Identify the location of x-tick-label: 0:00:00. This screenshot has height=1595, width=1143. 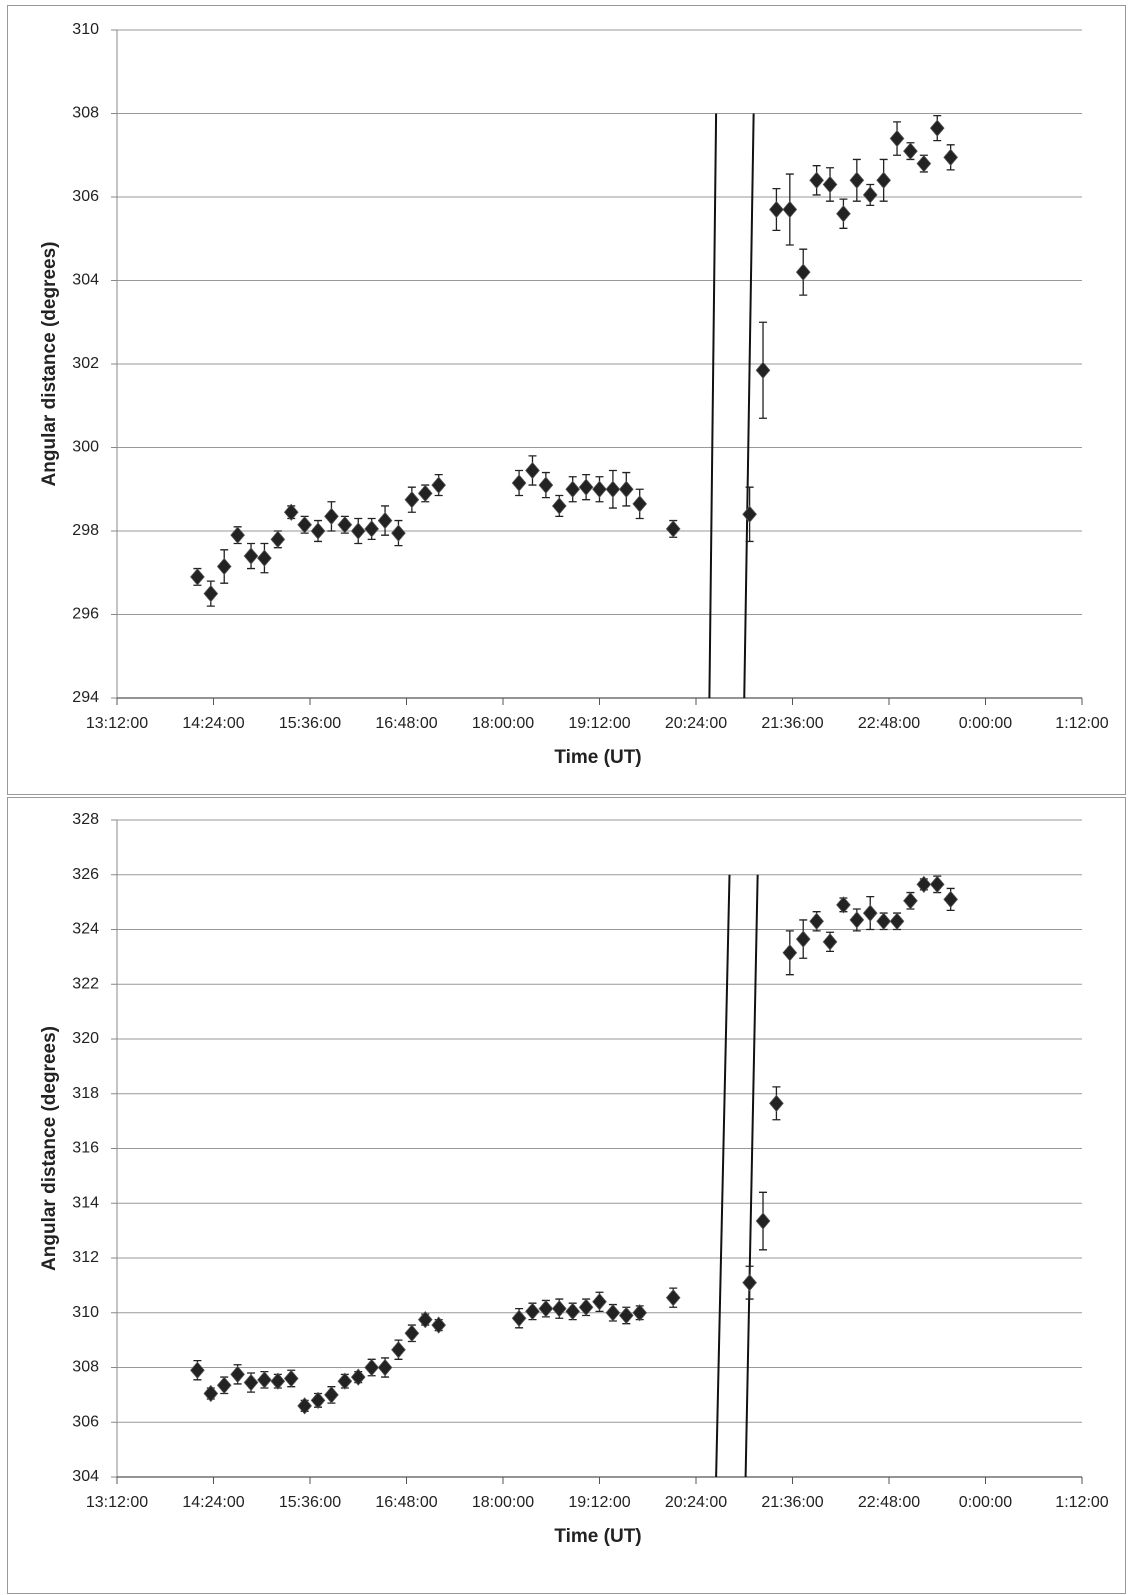
(985, 723).